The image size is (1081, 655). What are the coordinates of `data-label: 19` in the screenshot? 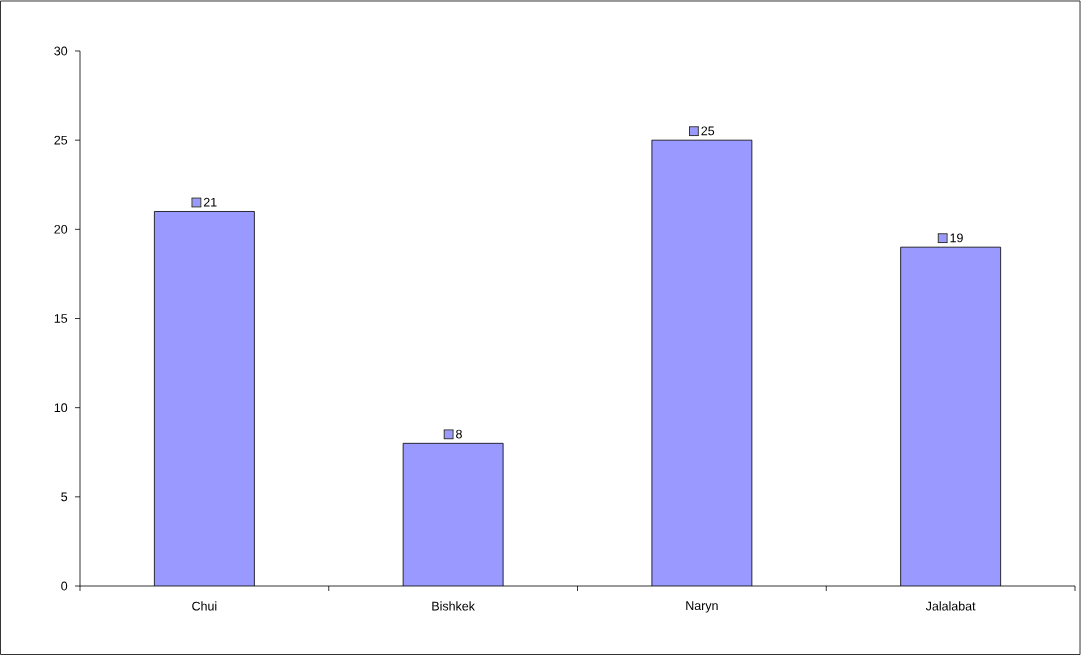 It's located at (956, 238).